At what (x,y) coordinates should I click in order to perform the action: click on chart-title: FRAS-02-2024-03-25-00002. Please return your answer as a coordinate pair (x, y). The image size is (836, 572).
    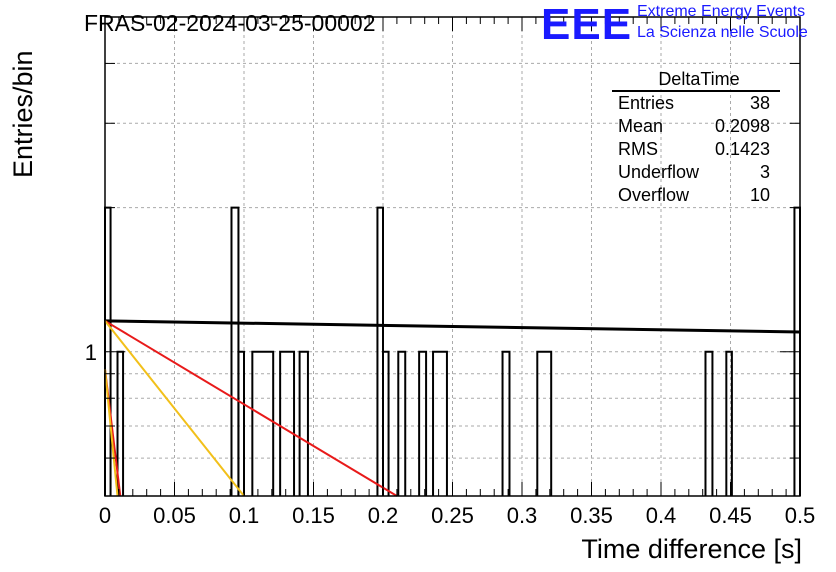
    Looking at the image, I should click on (230, 23).